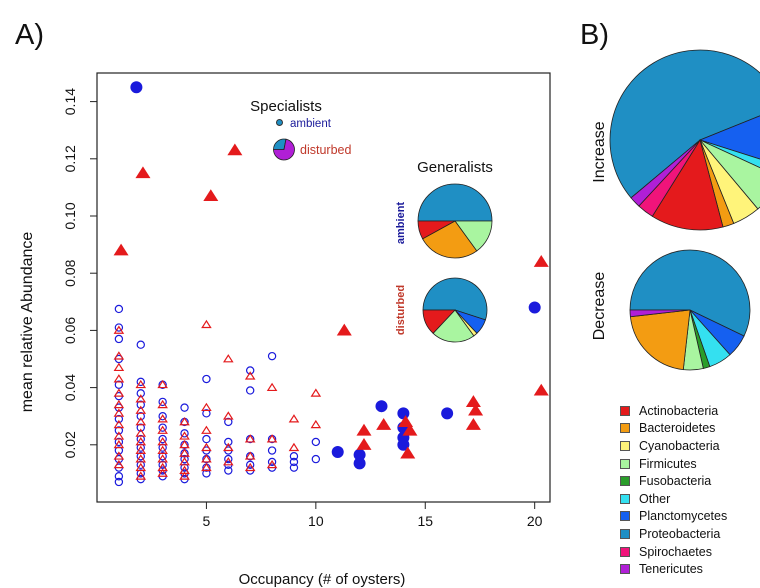 Image resolution: width=760 pixels, height=588 pixels. What do you see at coordinates (311, 124) in the screenshot?
I see `specialists-ambient-label: ambient` at bounding box center [311, 124].